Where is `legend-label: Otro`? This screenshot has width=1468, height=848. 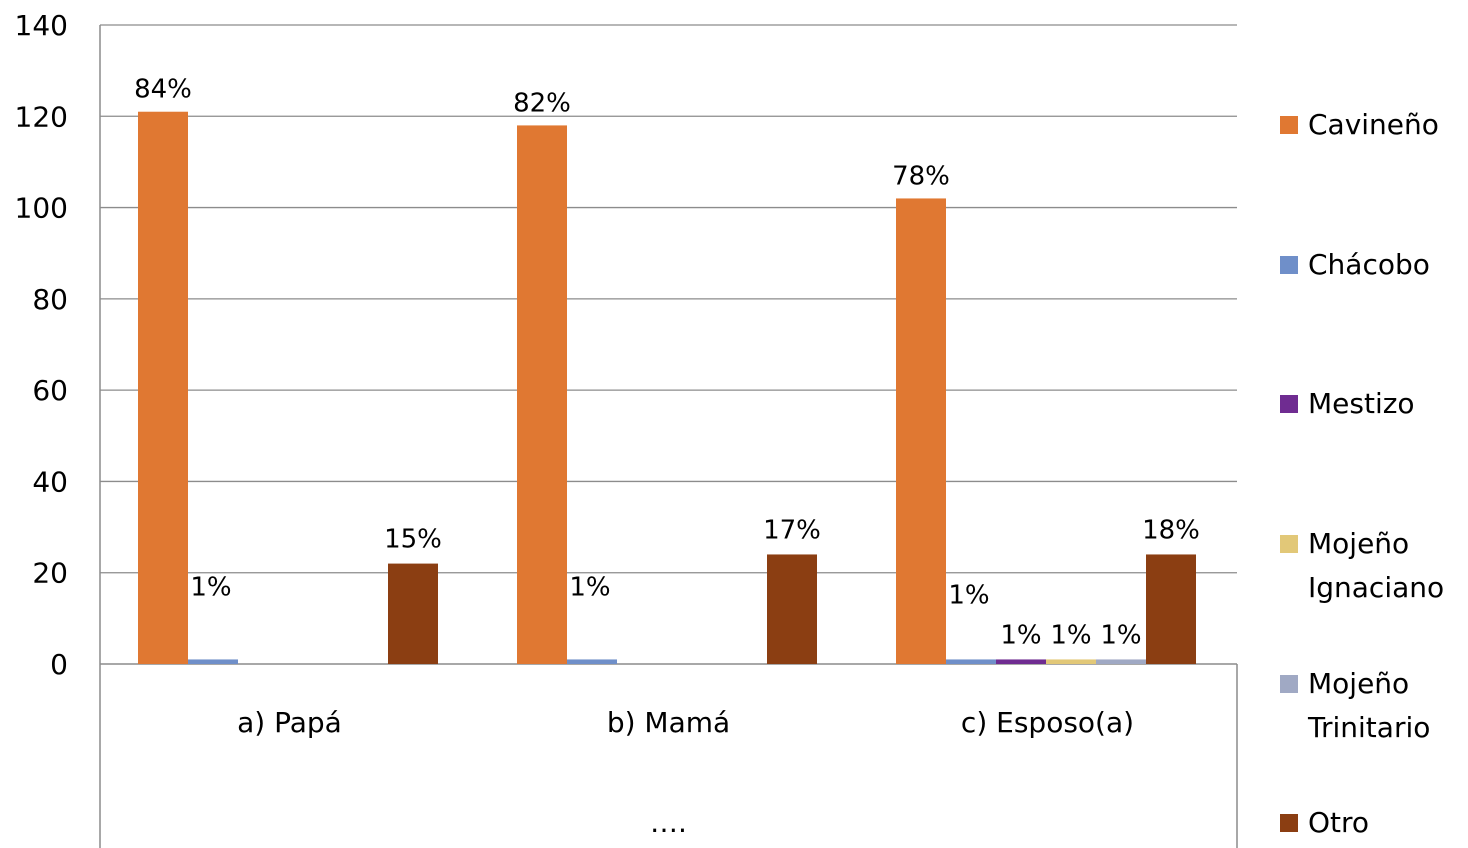 legend-label: Otro is located at coordinates (1338, 822).